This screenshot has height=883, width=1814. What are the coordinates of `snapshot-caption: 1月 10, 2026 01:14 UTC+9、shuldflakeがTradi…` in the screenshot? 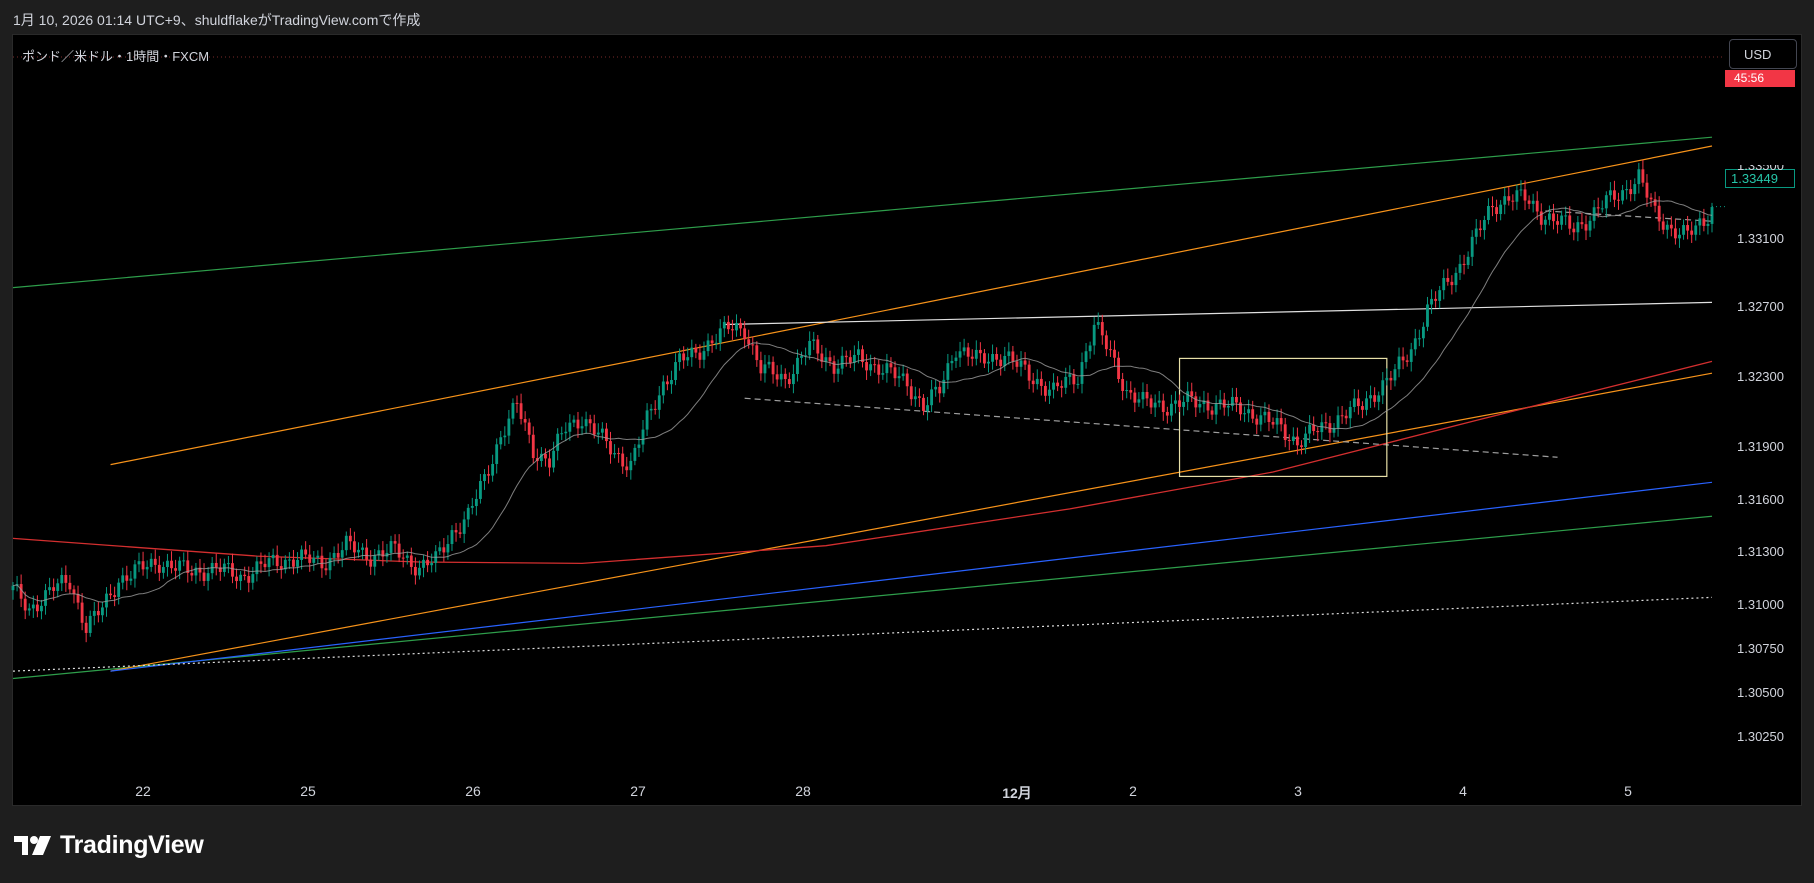 It's located at (217, 20).